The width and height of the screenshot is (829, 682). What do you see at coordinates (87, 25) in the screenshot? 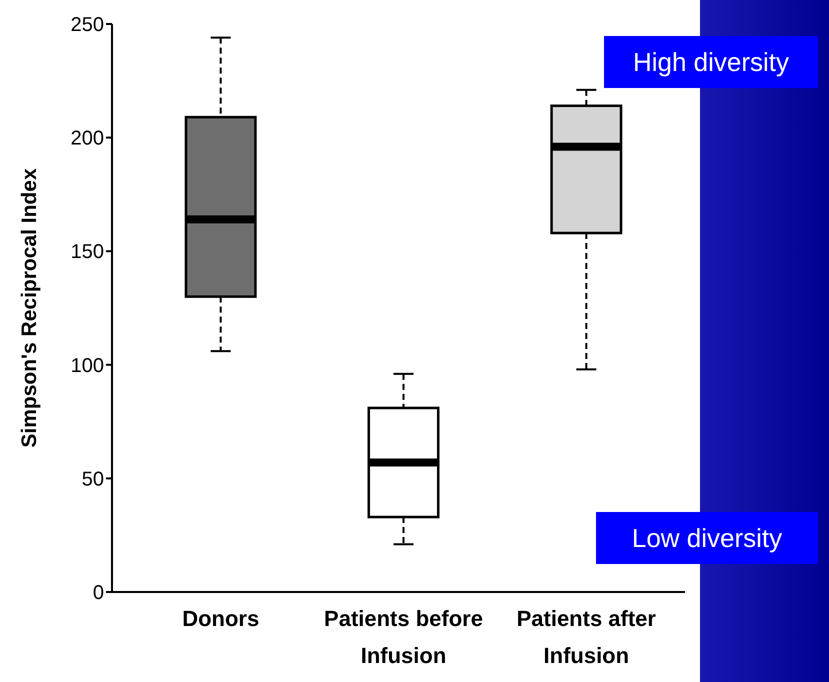
I see `y-tick-label: 250` at bounding box center [87, 25].